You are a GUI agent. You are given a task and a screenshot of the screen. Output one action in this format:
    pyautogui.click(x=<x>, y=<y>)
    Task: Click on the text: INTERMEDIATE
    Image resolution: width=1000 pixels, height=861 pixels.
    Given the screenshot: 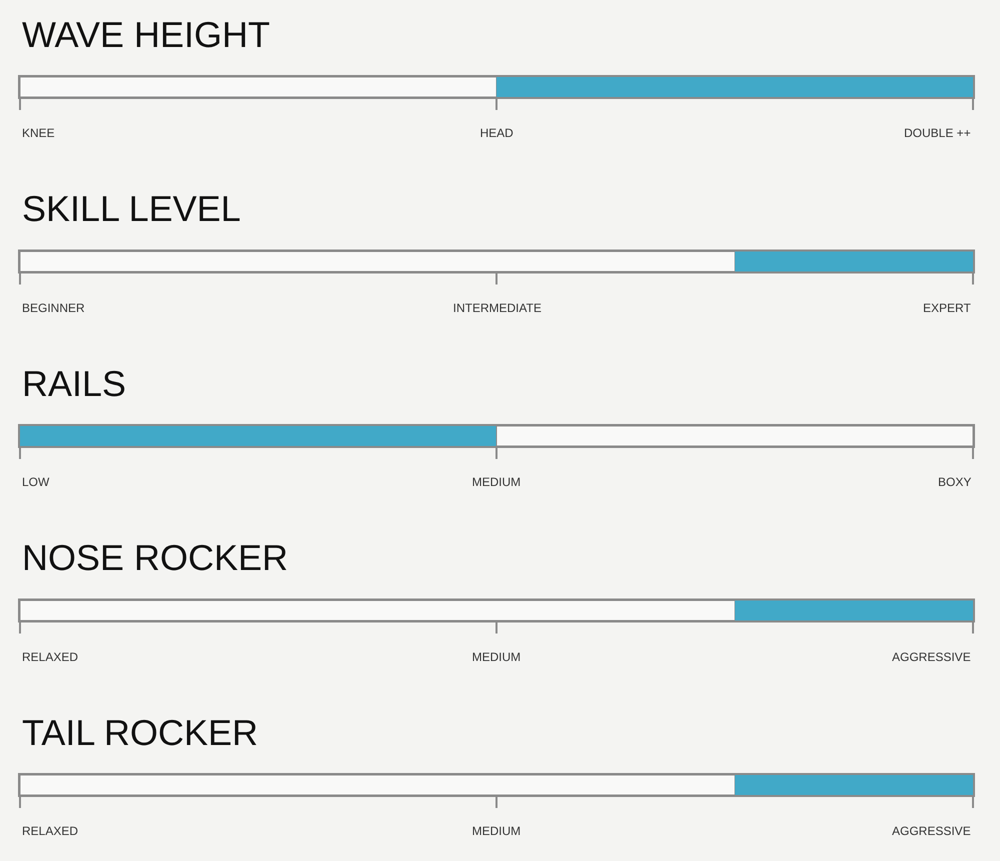 What is the action you would take?
    pyautogui.click(x=497, y=308)
    